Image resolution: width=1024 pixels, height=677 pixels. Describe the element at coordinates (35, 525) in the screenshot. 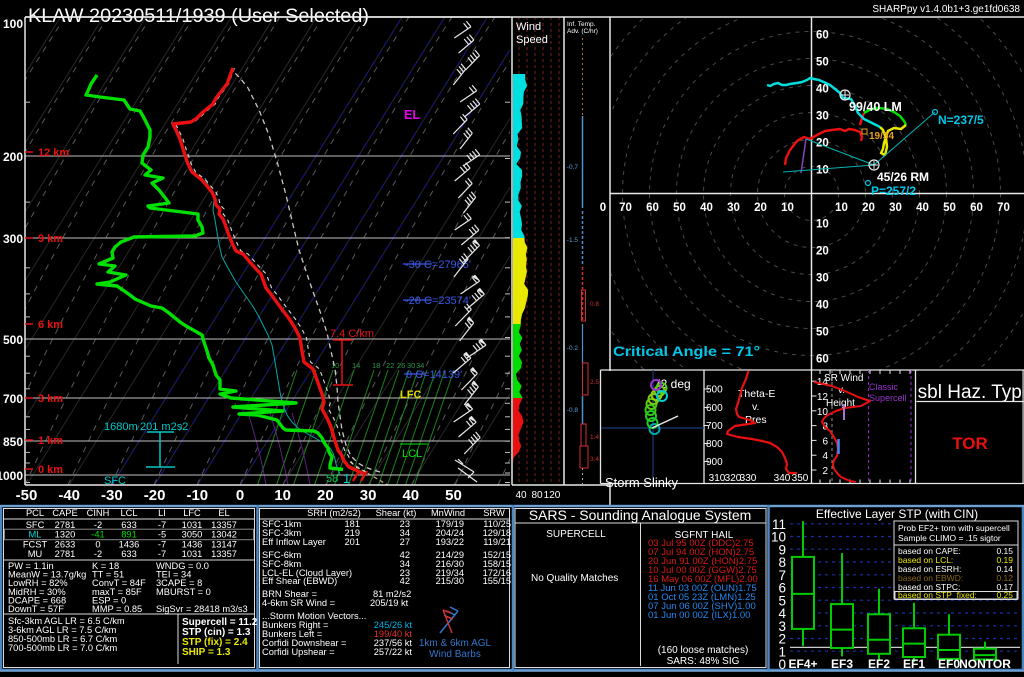

I see `svg-text: SFC` at that location.